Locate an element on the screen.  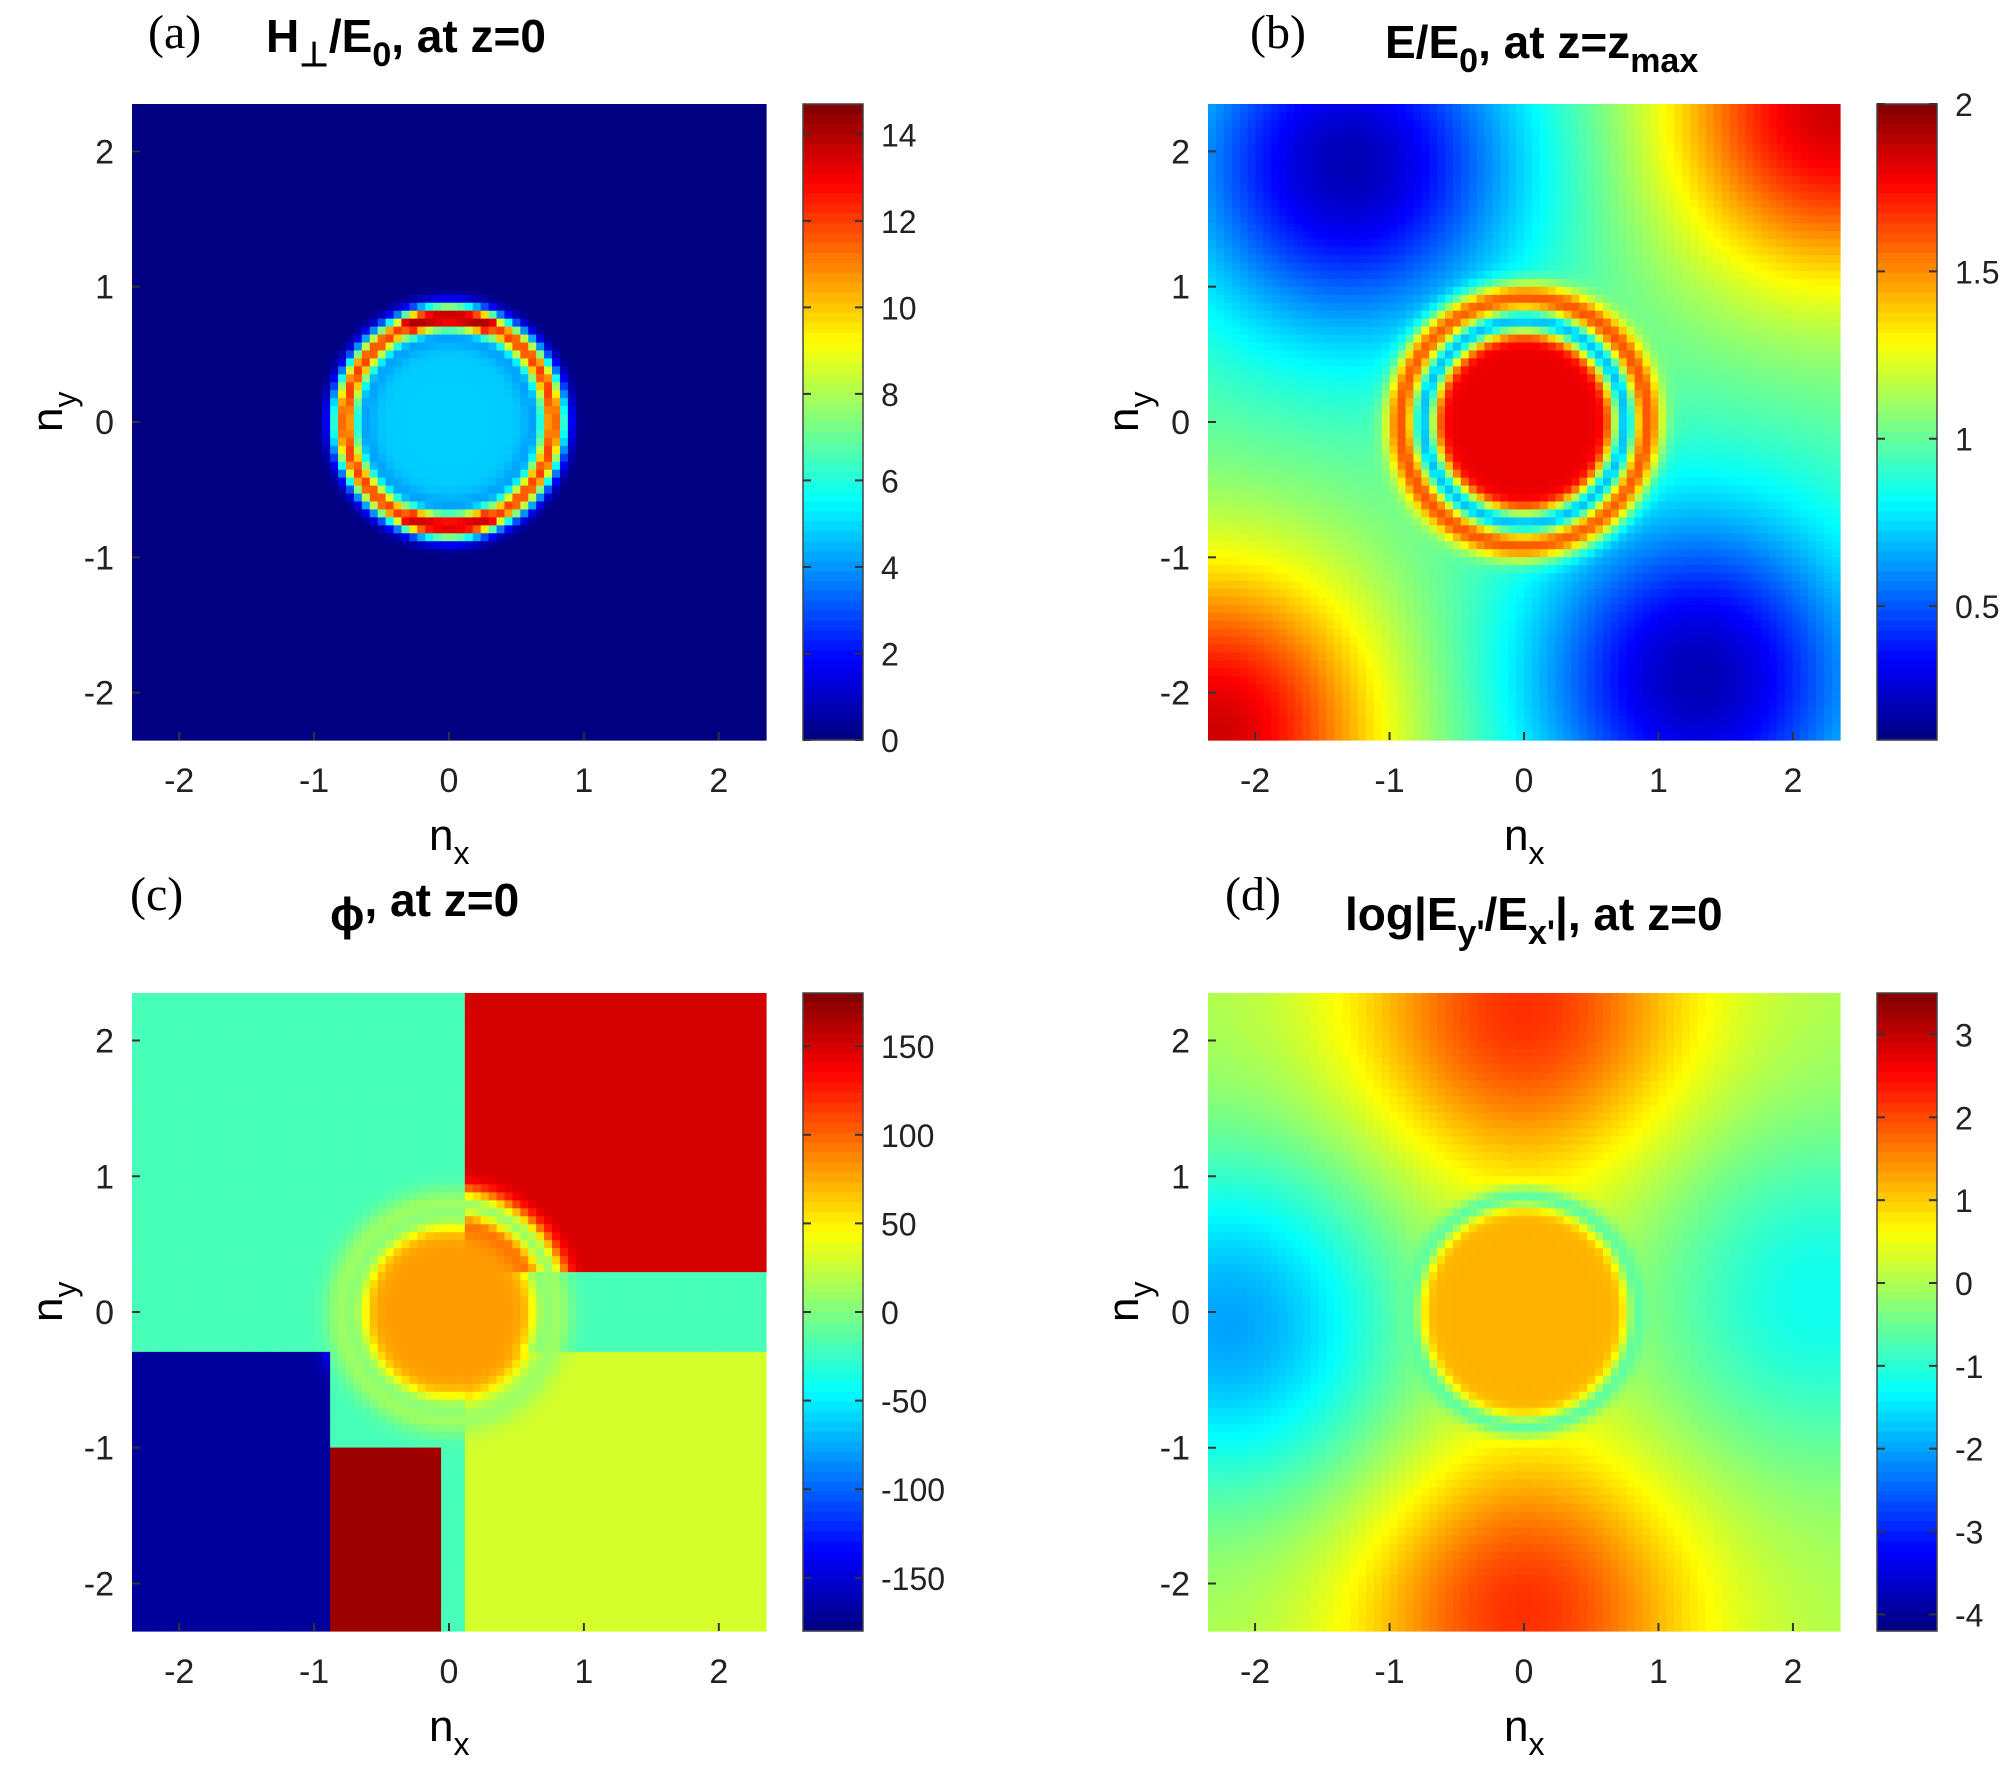
panel-letter: (b) is located at coordinates (1278, 32).